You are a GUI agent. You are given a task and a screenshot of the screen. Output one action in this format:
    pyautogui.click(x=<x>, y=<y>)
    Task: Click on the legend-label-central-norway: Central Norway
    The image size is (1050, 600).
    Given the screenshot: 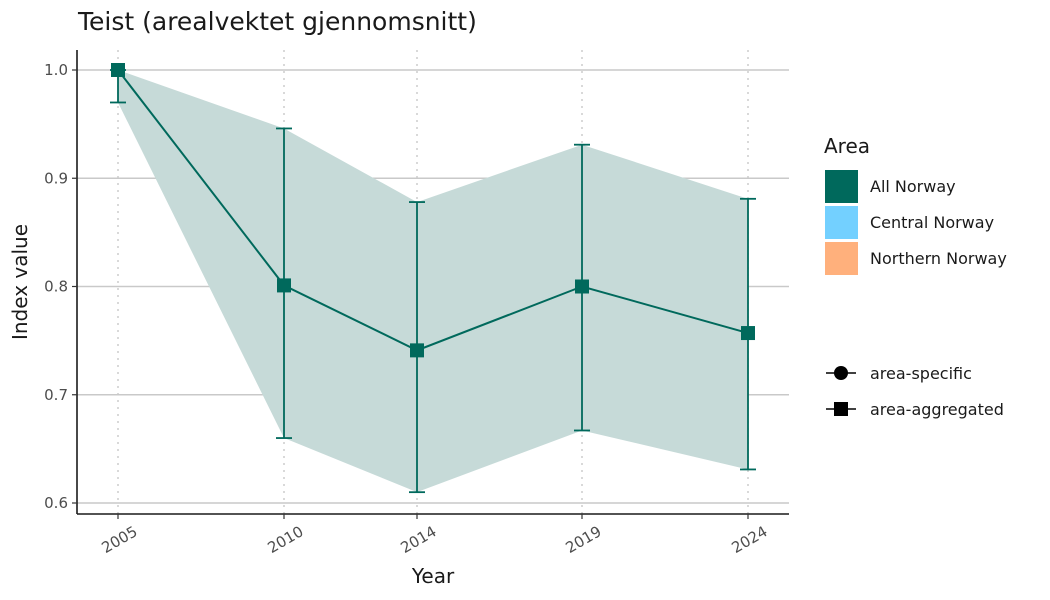 What is the action you would take?
    pyautogui.click(x=932, y=222)
    